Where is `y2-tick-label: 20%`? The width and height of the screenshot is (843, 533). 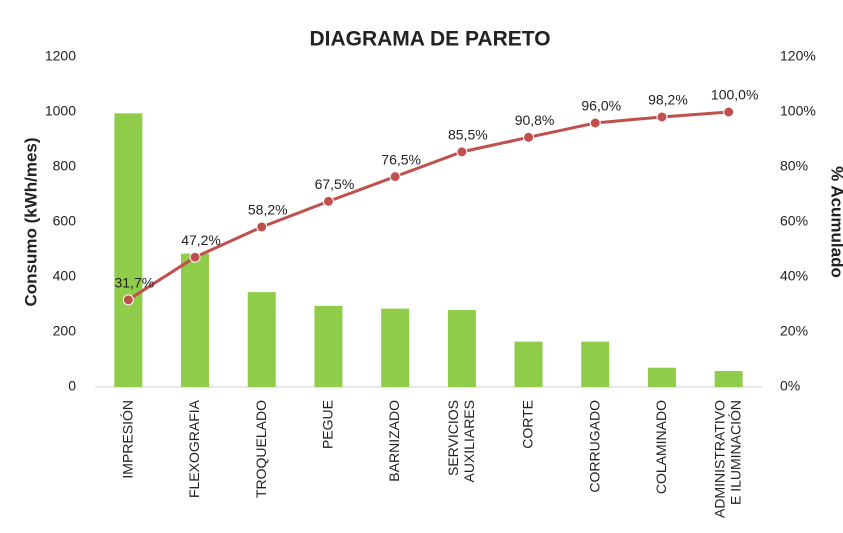 y2-tick-label: 20% is located at coordinates (794, 331).